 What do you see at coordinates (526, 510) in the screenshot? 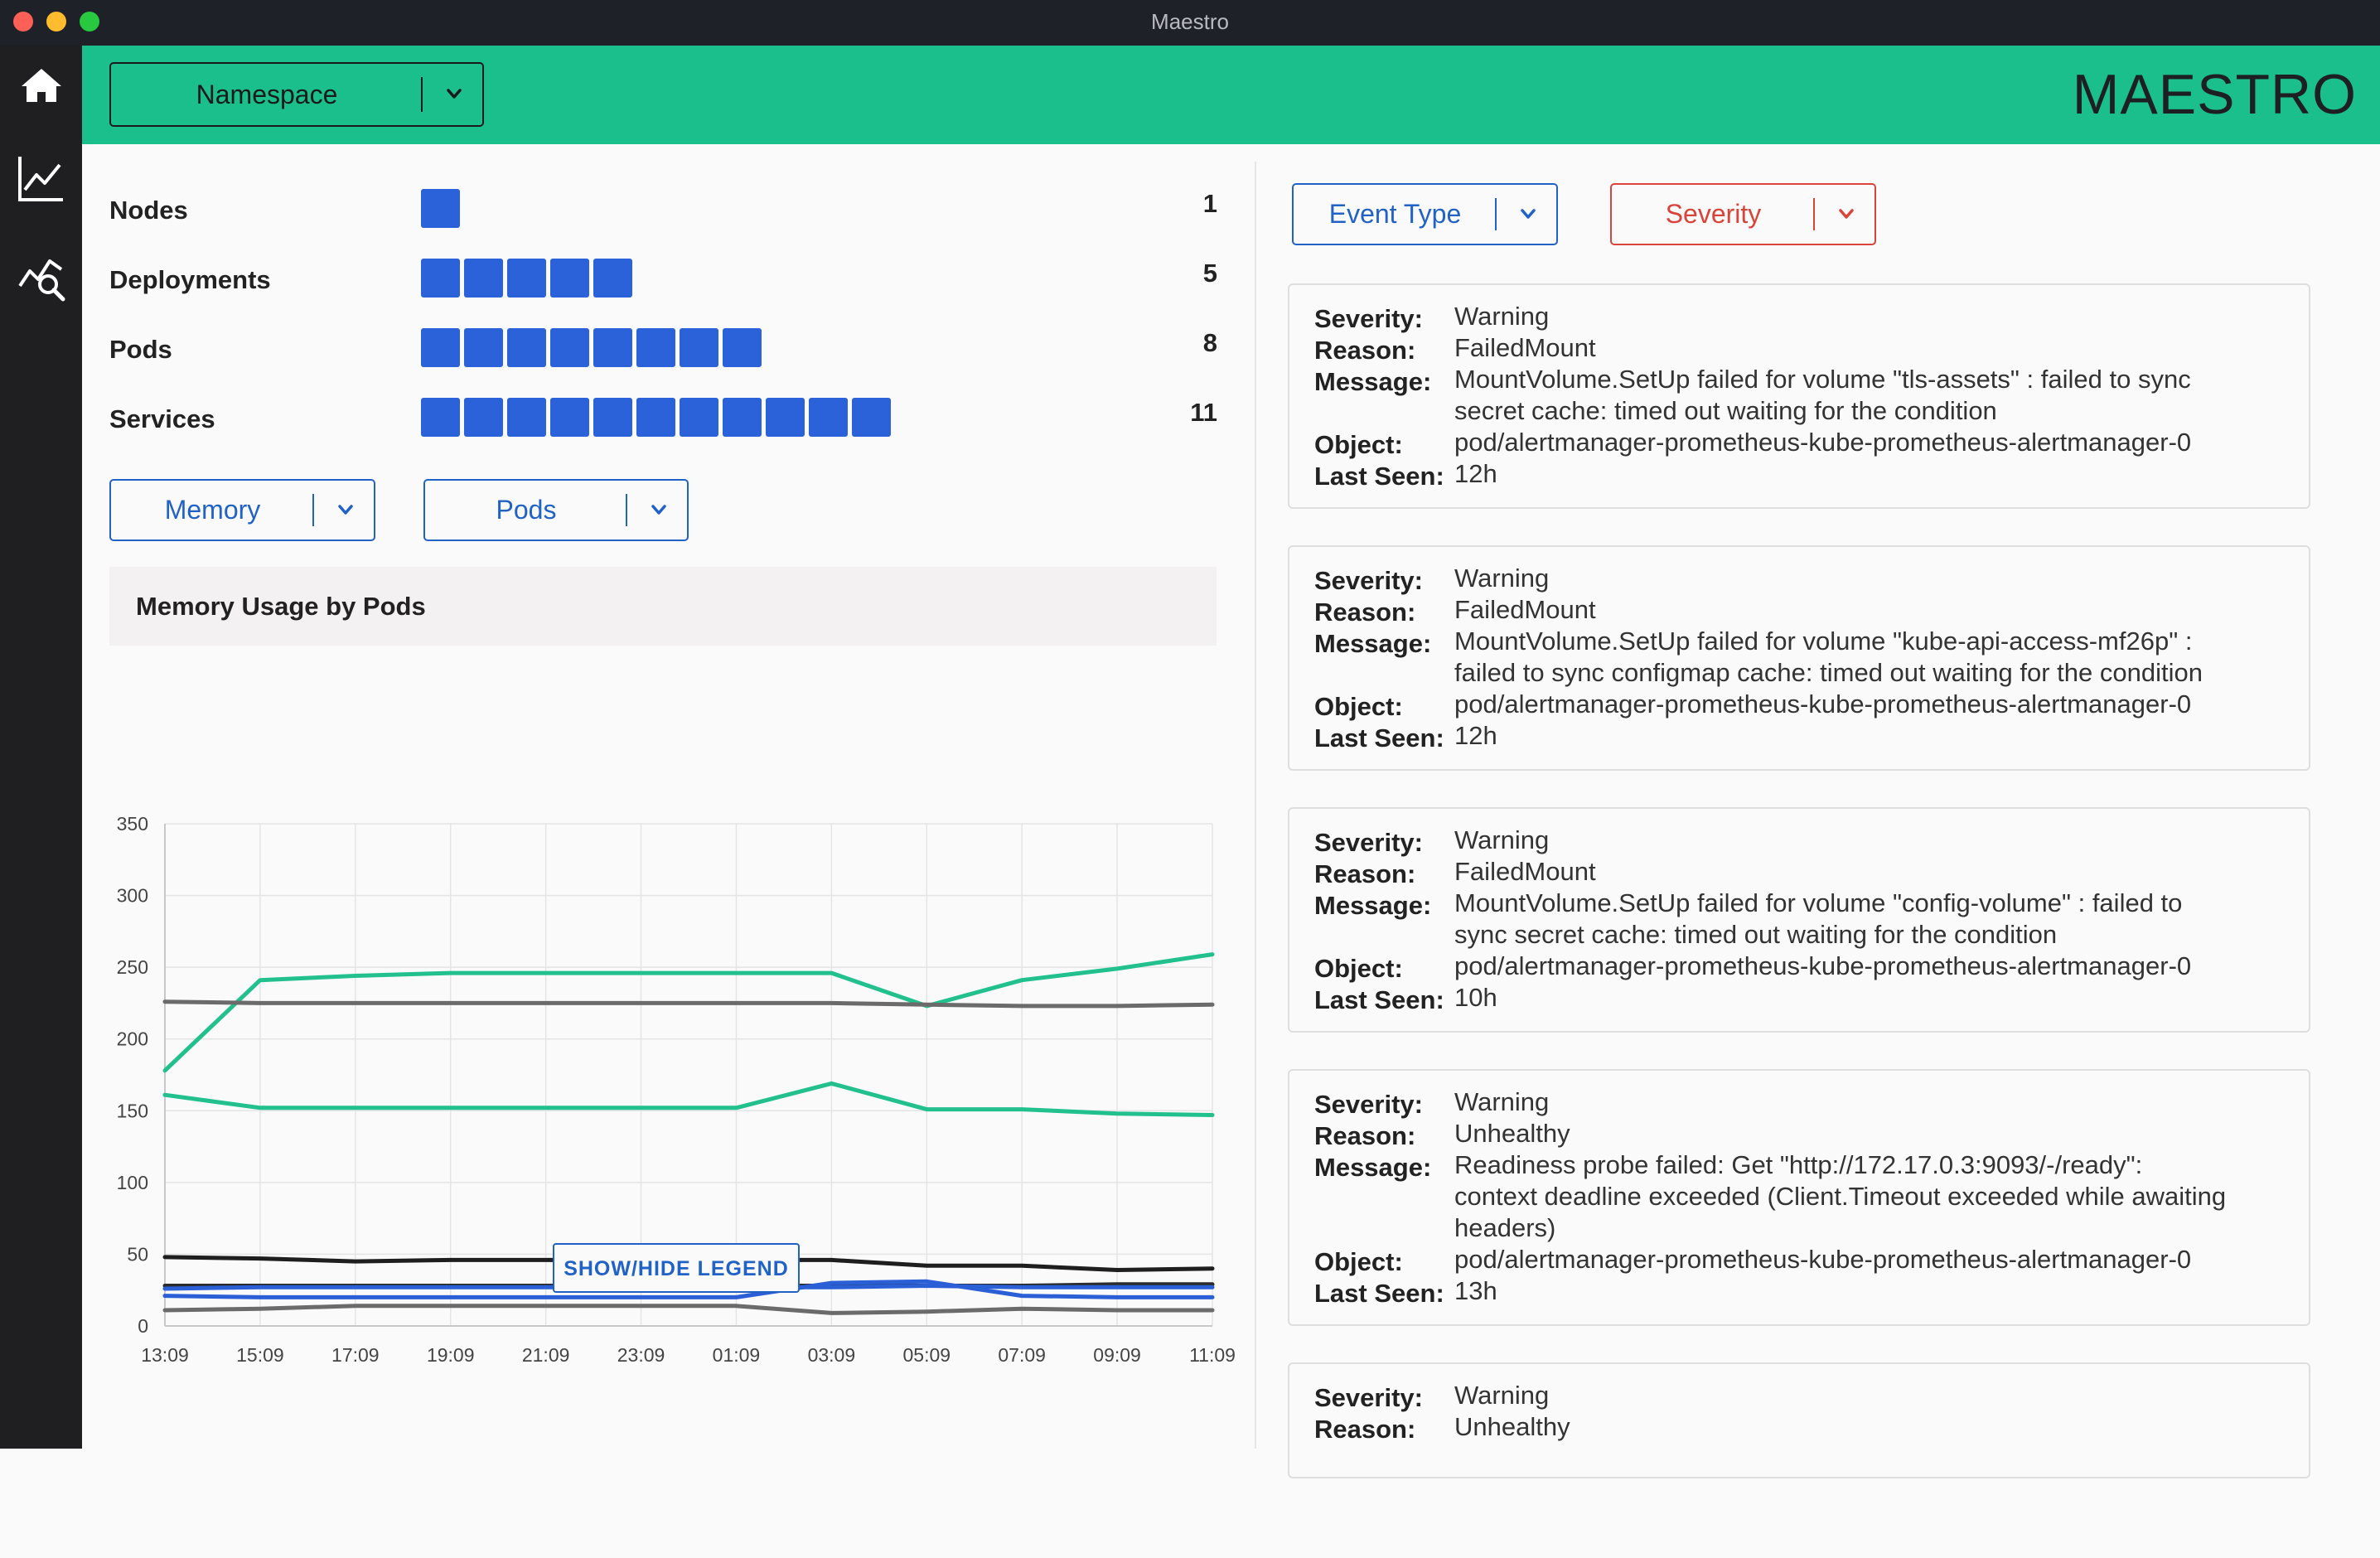
I see `scope-dropdown-label: Pods` at bounding box center [526, 510].